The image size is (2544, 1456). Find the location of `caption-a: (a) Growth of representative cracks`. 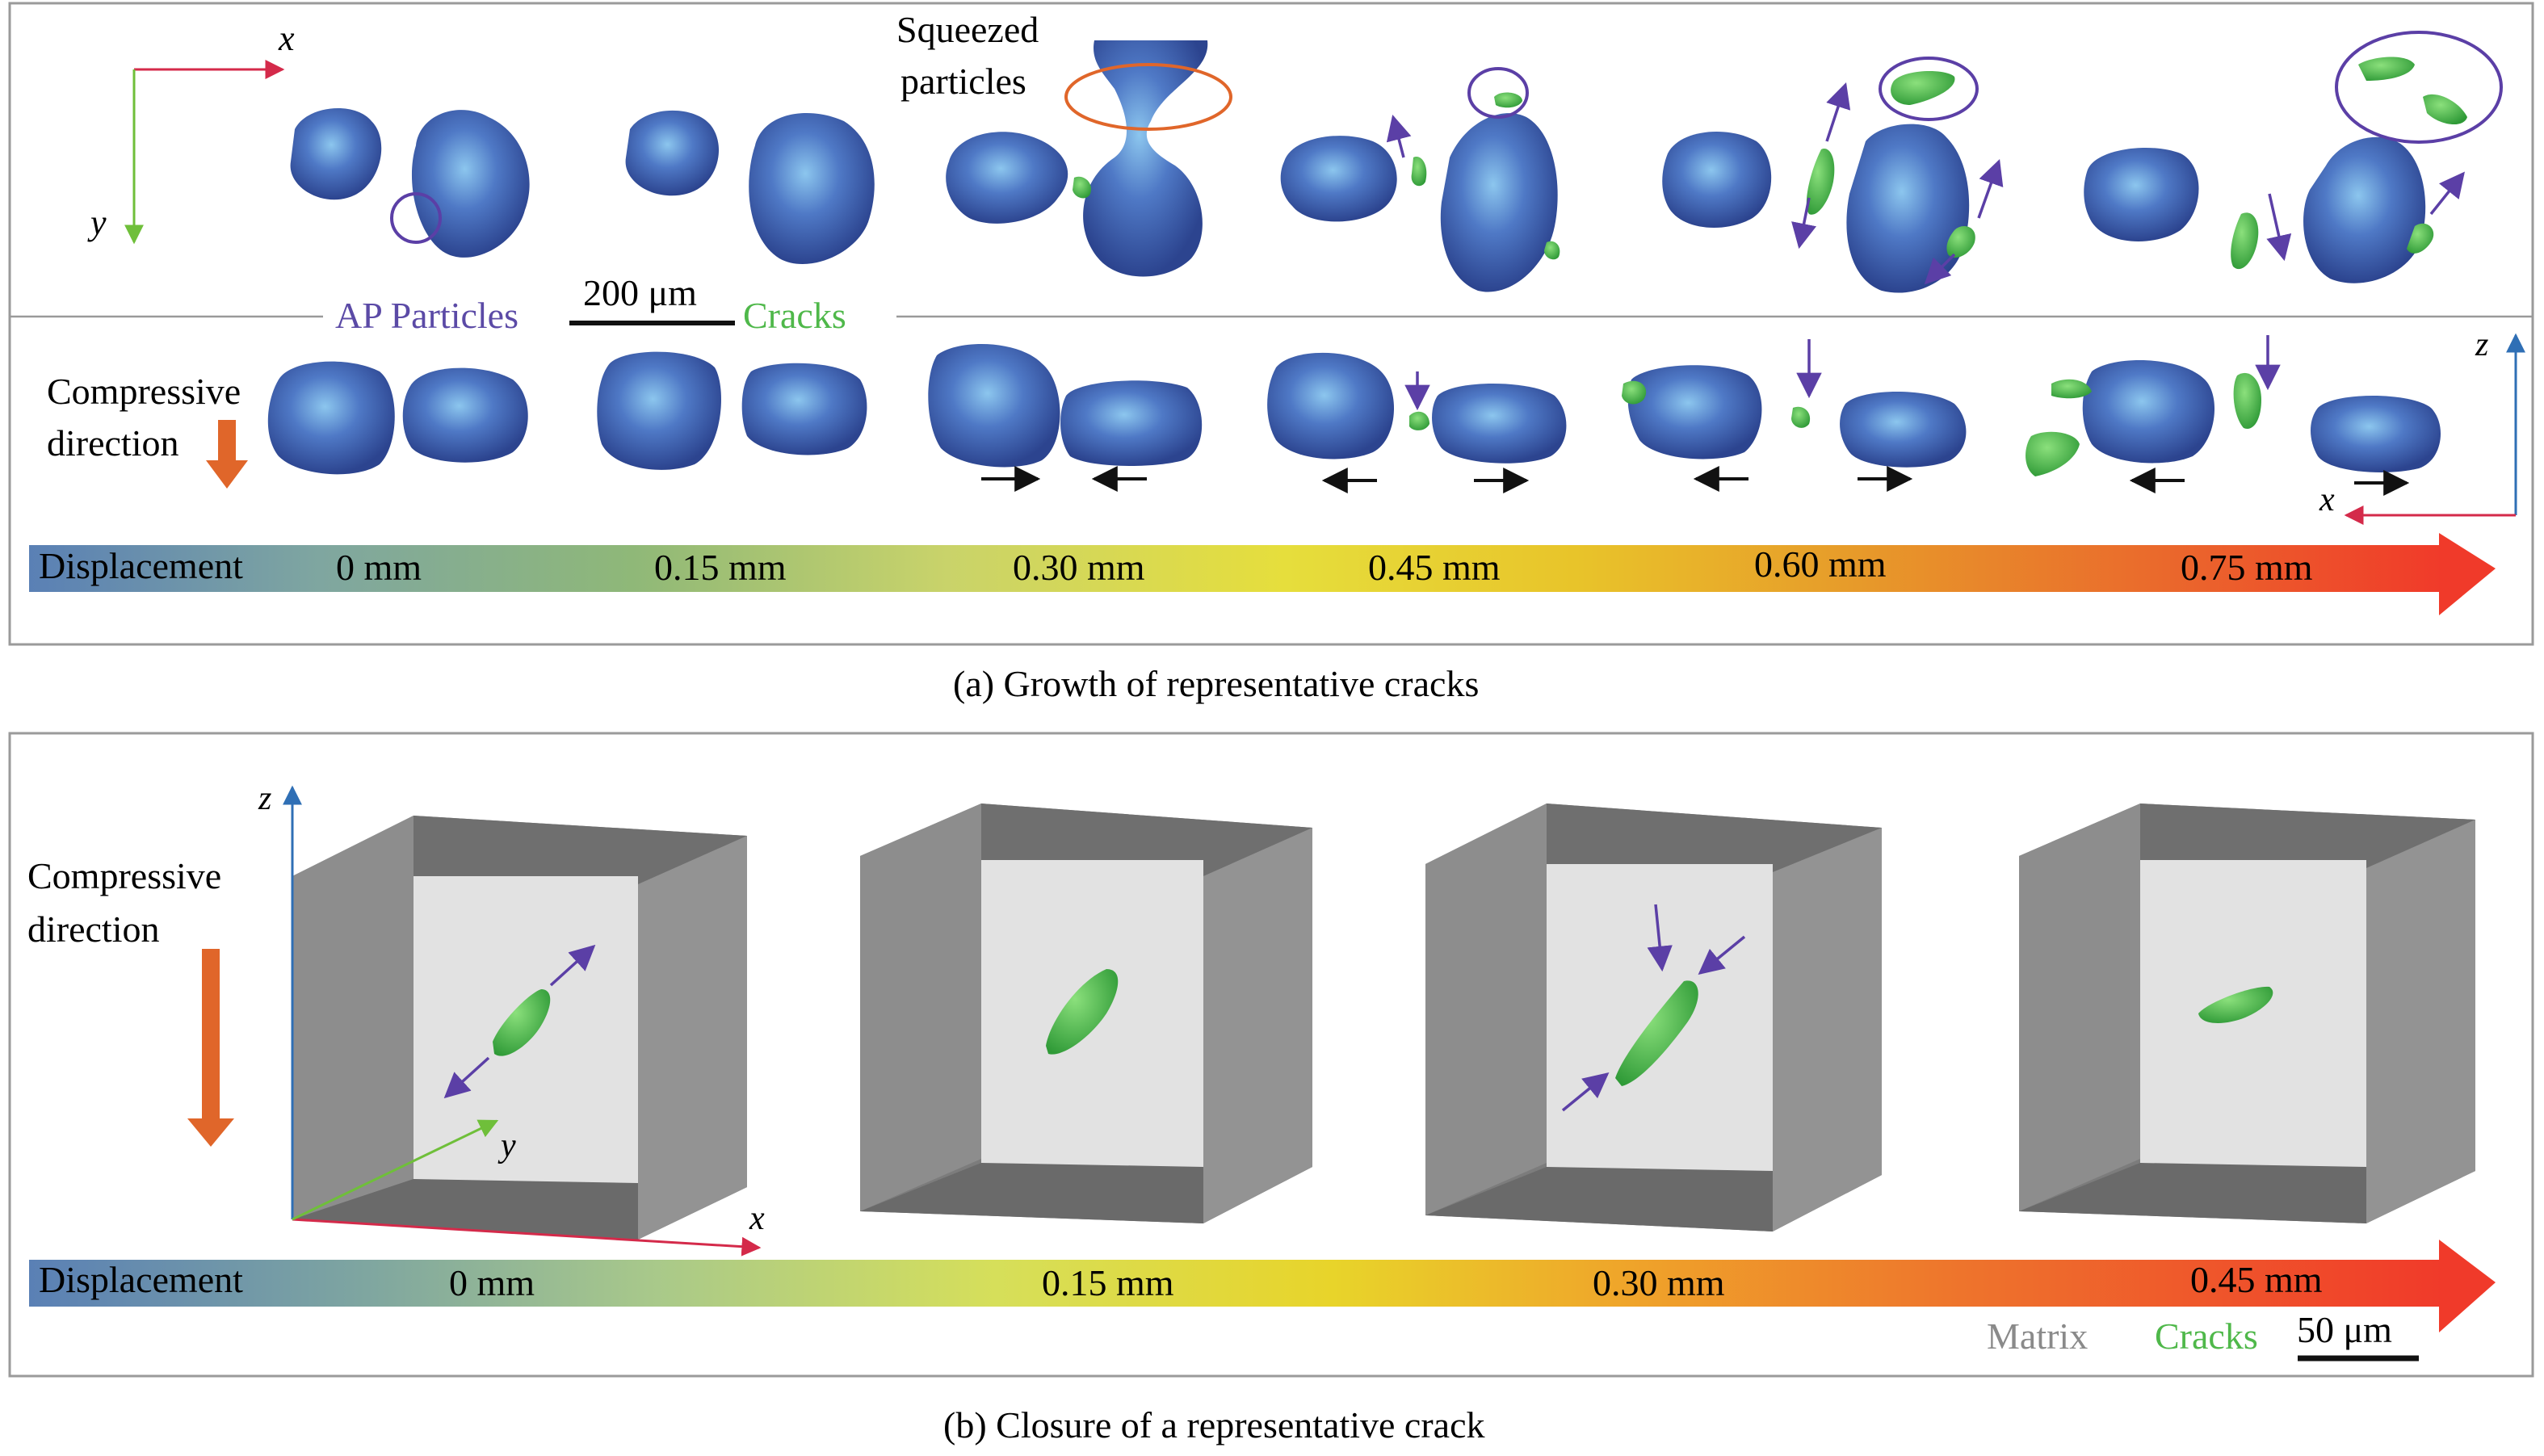

caption-a: (a) Growth of representative cracks is located at coordinates (1216, 683).